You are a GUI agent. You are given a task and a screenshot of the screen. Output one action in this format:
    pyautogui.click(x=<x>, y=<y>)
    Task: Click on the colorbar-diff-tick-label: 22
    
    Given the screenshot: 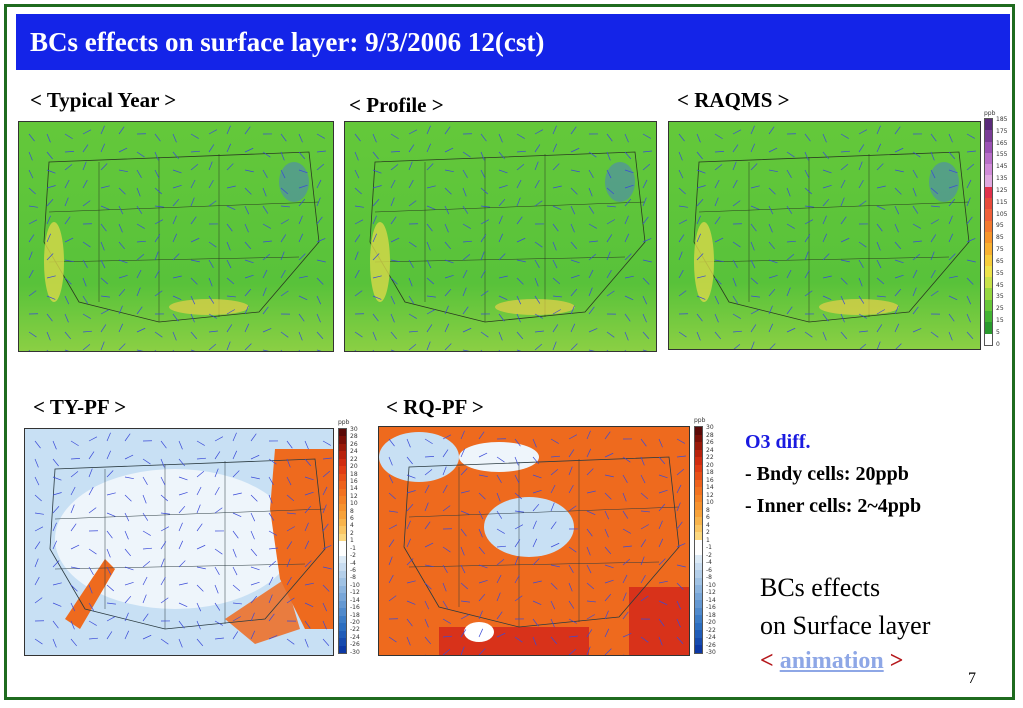 What is the action you would take?
    pyautogui.click(x=354, y=459)
    